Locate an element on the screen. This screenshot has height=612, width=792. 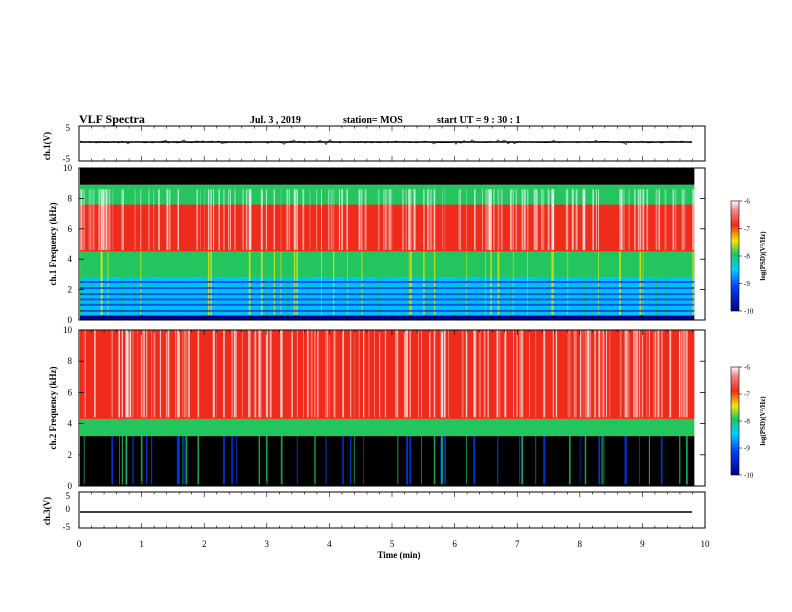
ytick-label: 8 is located at coordinates (70, 361).